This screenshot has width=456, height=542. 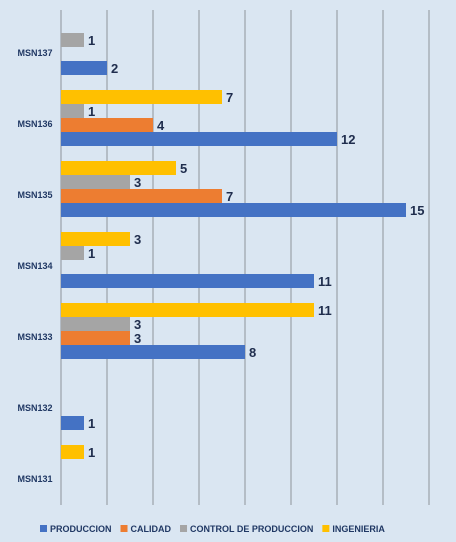 I want to click on category-label: MSN132, so click(x=34, y=408).